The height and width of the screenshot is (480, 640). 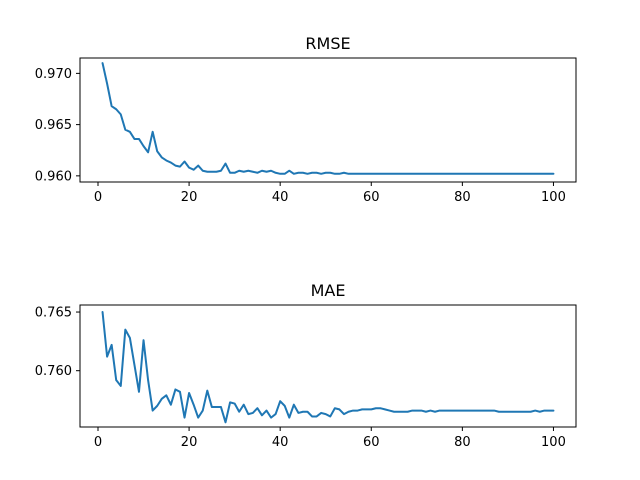 I want to click on mae-x-tick-label: 40, so click(x=280, y=442).